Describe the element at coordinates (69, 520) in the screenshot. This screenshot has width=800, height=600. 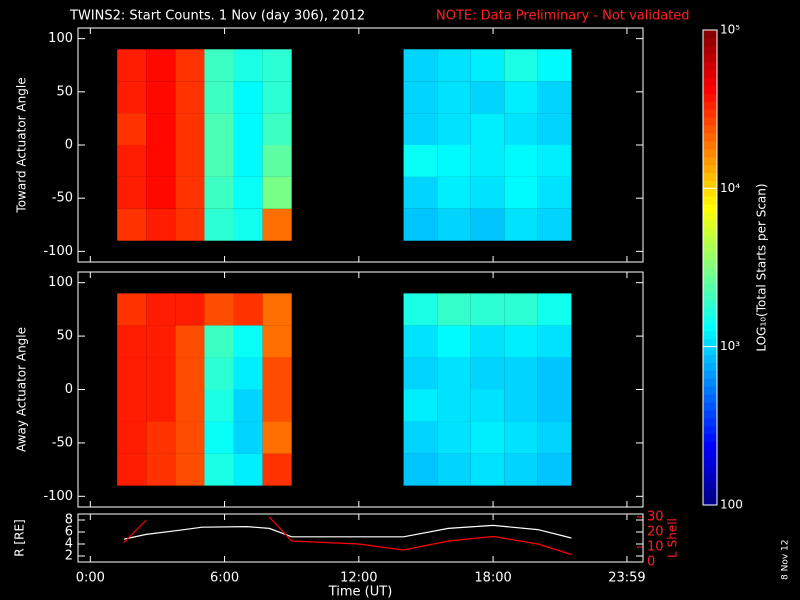
I see `y-tick-label: 8` at that location.